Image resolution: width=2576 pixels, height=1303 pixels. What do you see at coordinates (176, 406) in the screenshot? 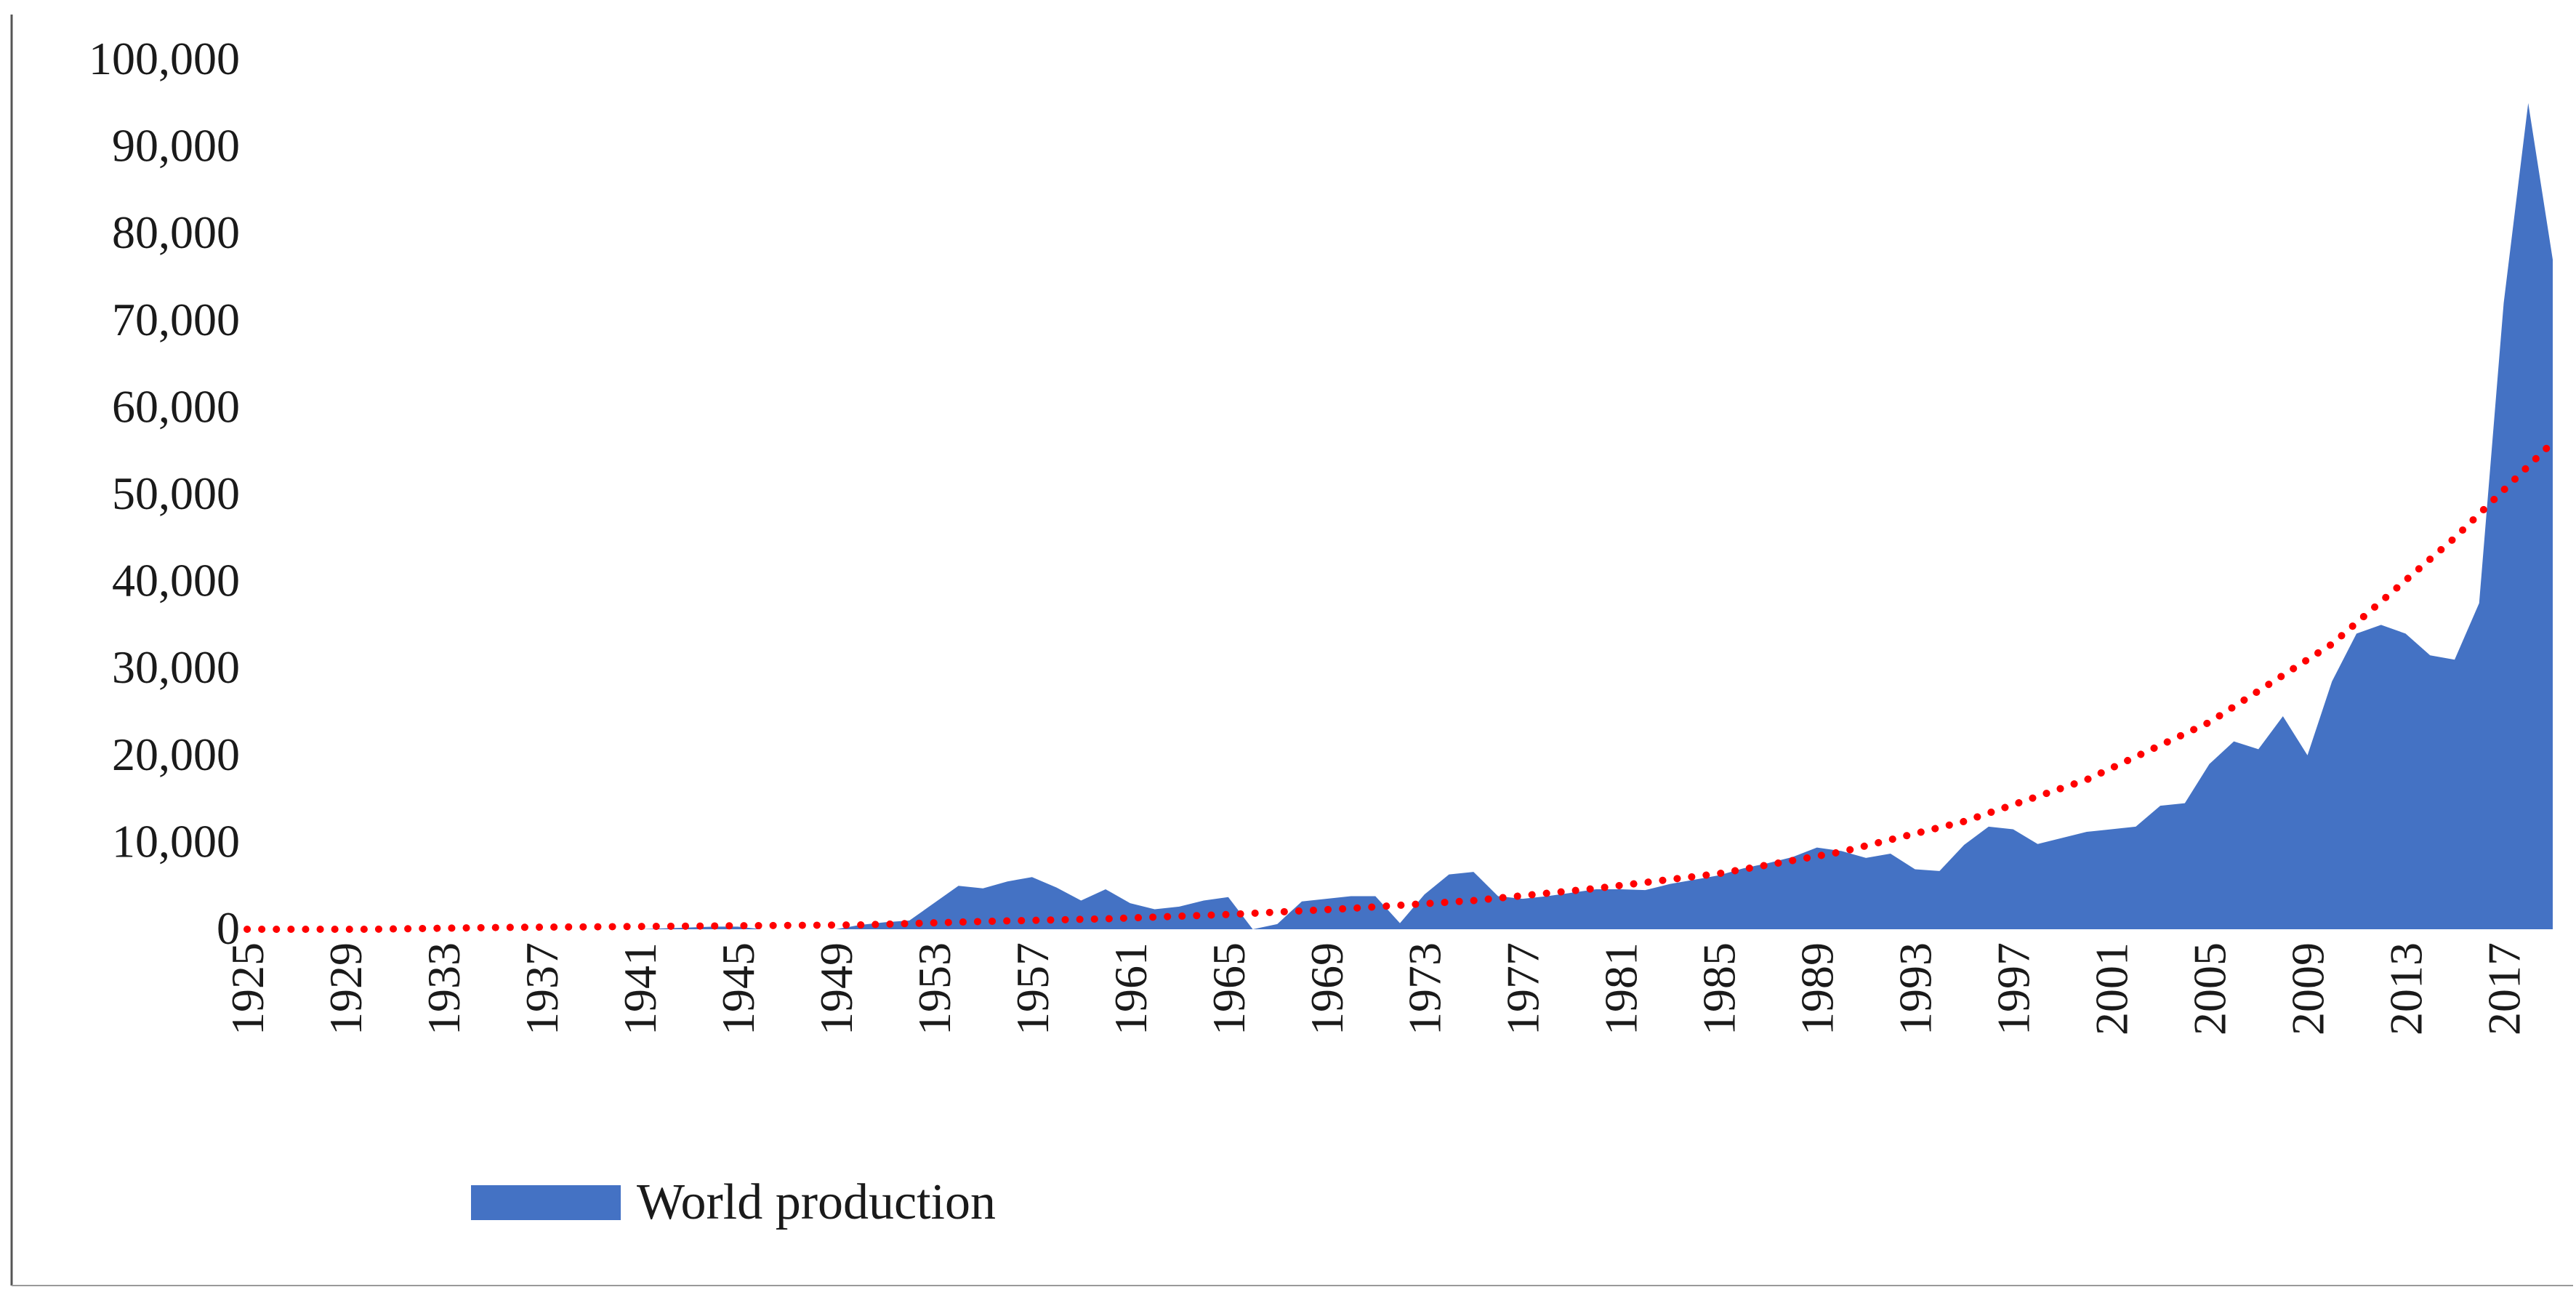
I see `y-tick-label: 60,000` at bounding box center [176, 406].